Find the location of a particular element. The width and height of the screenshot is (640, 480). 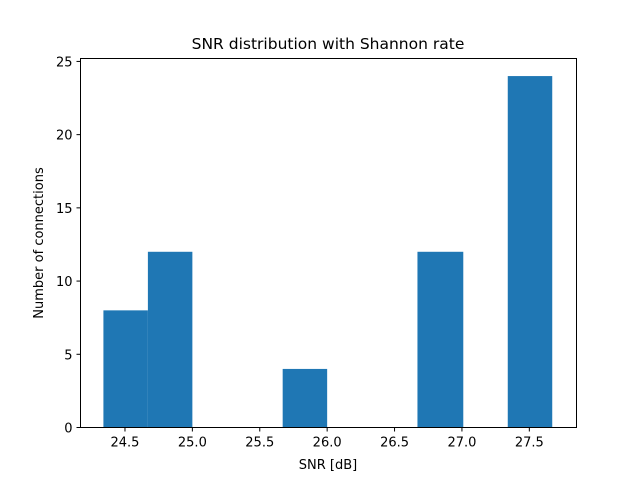

y-tick-label-1: 5 is located at coordinates (68, 355).